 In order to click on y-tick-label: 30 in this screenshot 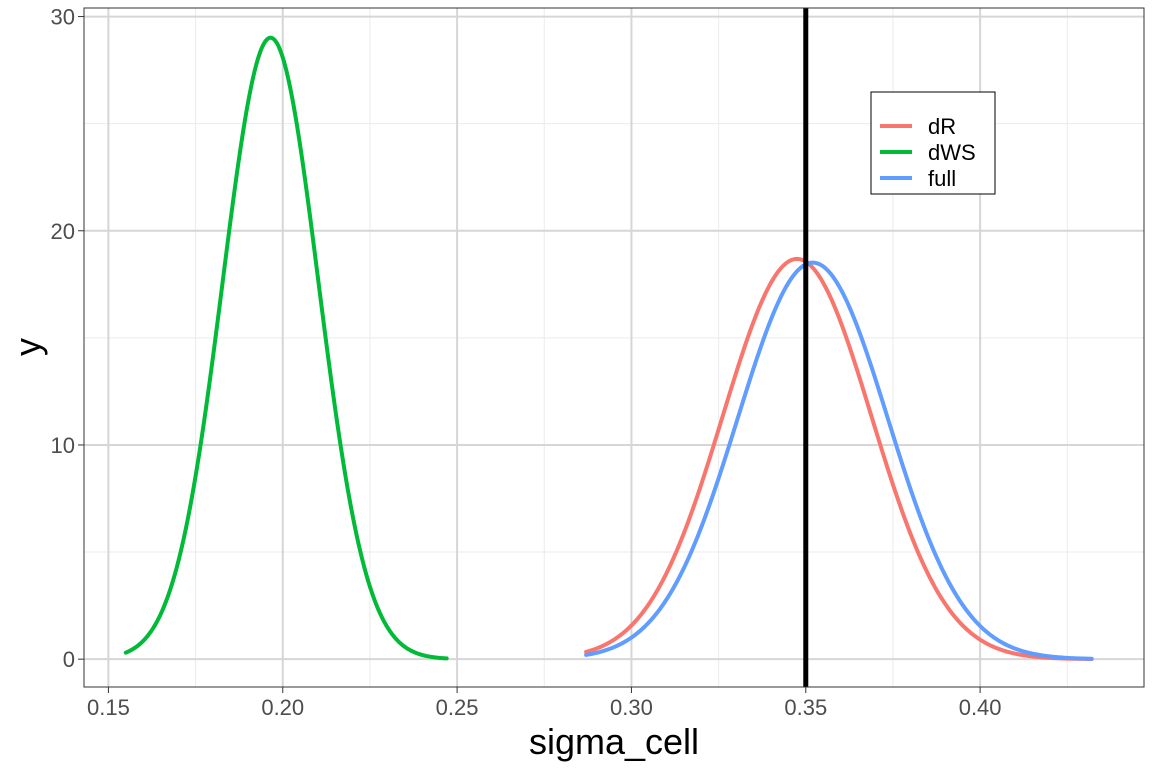, I will do `click(63, 17)`.